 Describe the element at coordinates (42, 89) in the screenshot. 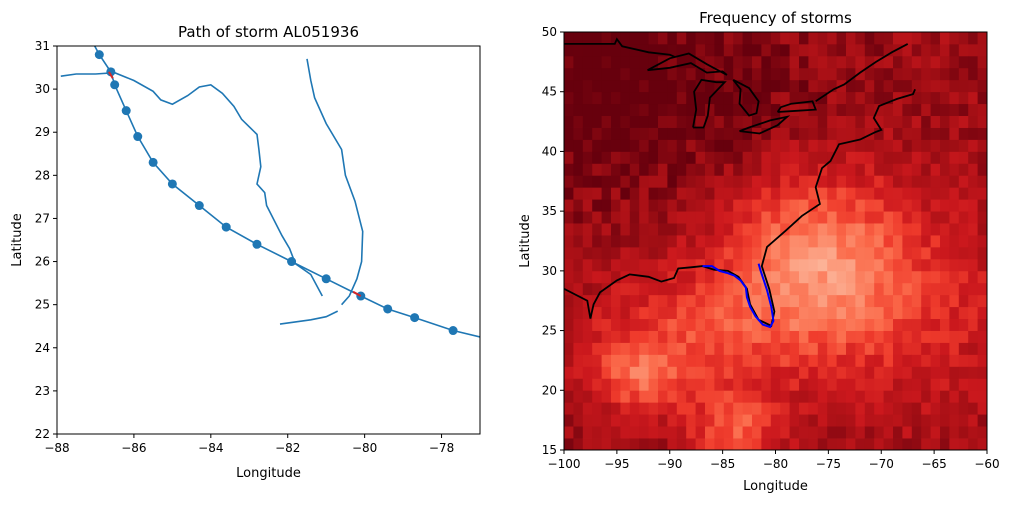

I see `storm-path-y-tick-label: 30` at that location.